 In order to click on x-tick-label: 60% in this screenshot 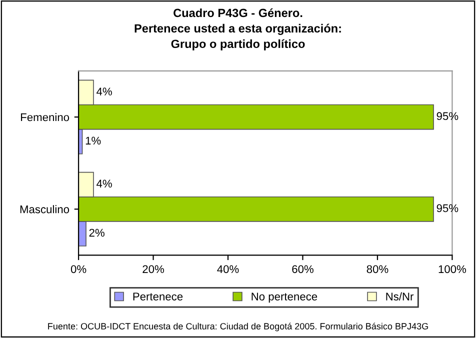, I will do `click(303, 269)`.